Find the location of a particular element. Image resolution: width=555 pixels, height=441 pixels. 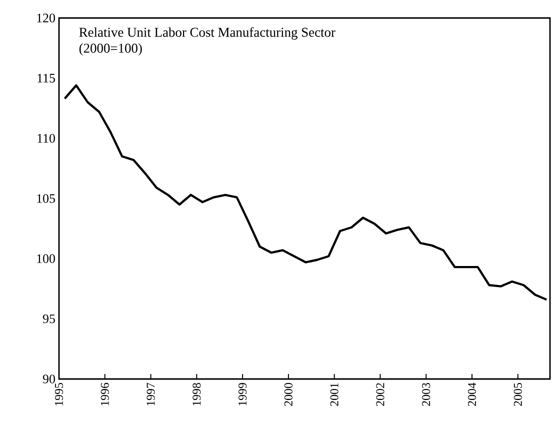

x-tick-label: 2000 is located at coordinates (288, 394).